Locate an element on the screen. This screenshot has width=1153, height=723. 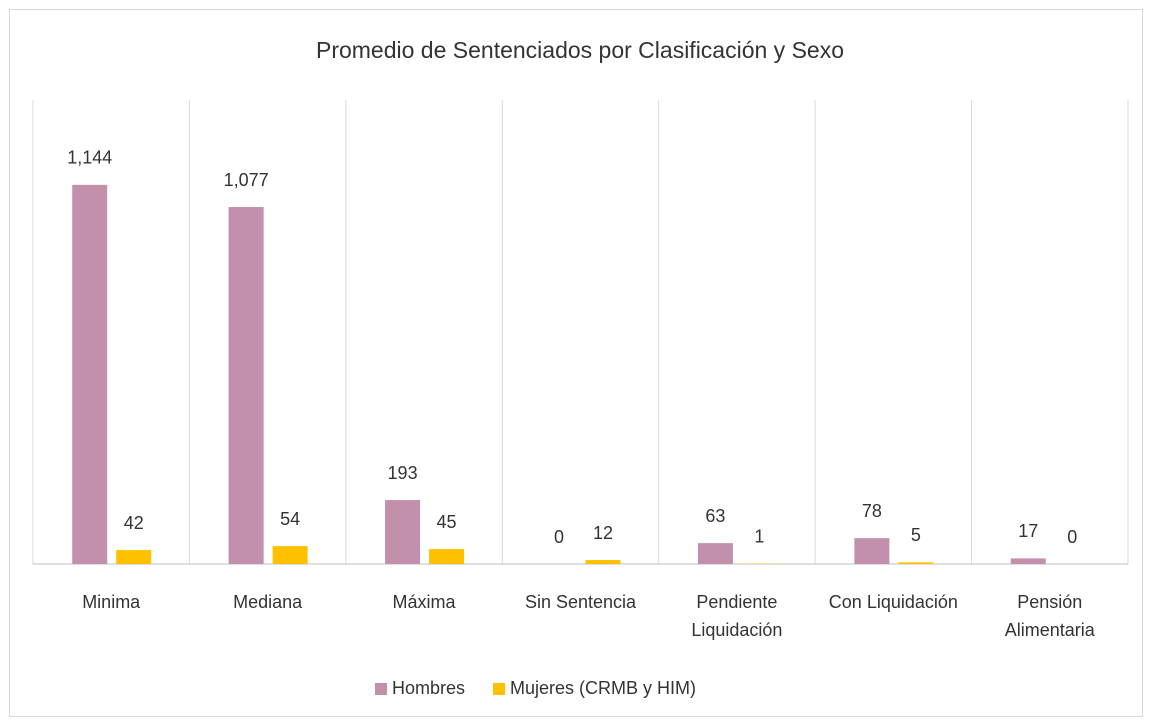
x-tick-label: Minima is located at coordinates (111, 602).